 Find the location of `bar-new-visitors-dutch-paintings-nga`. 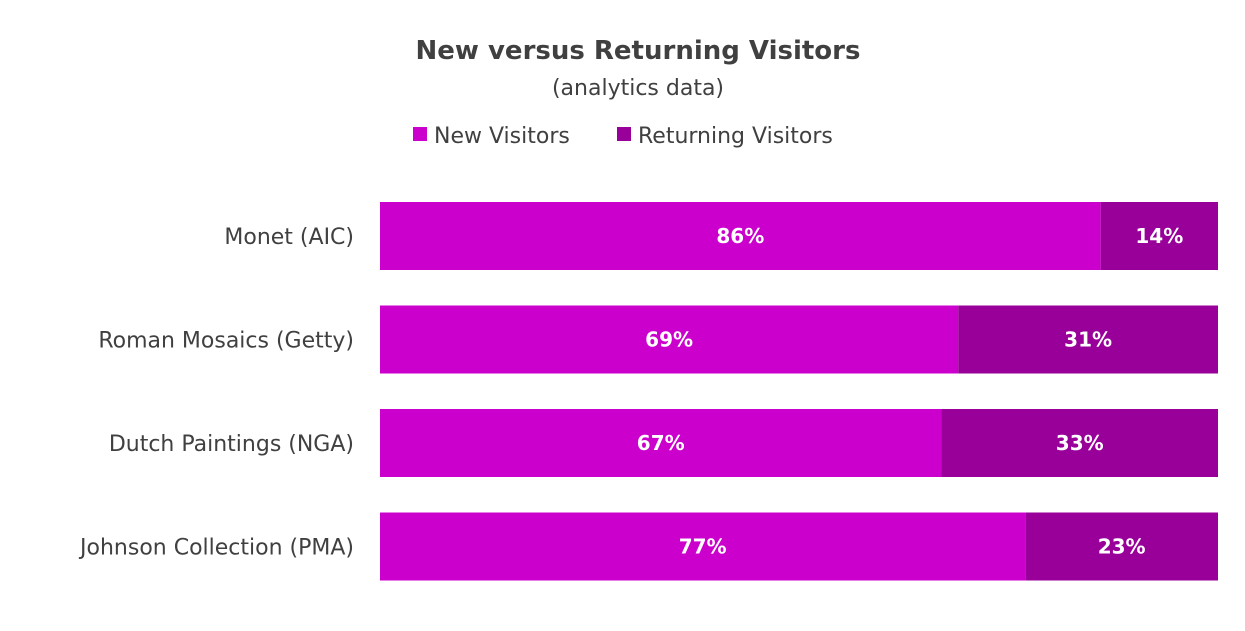

bar-new-visitors-dutch-paintings-nga is located at coordinates (661, 443).